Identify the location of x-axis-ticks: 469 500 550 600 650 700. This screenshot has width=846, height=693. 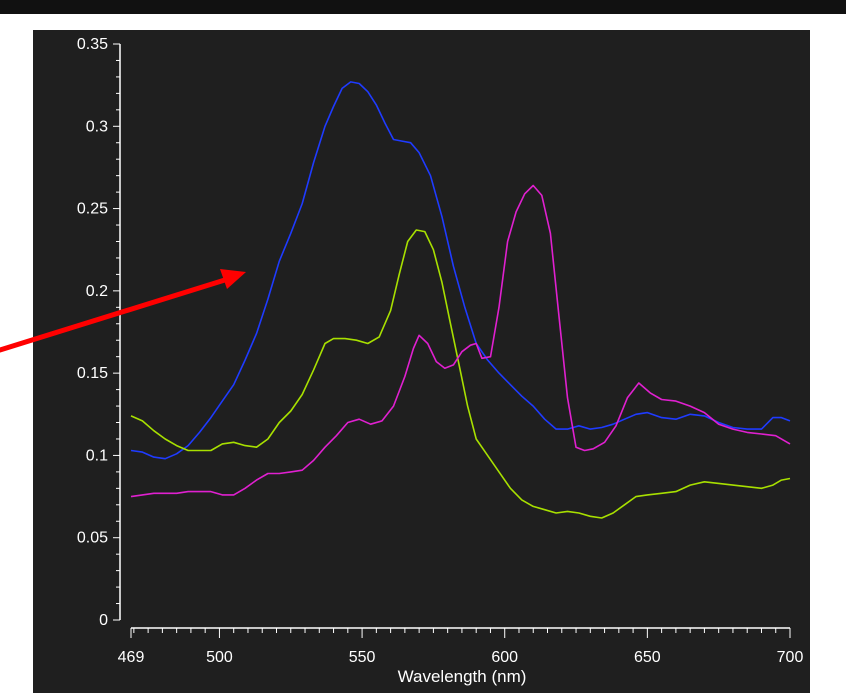
(461, 647).